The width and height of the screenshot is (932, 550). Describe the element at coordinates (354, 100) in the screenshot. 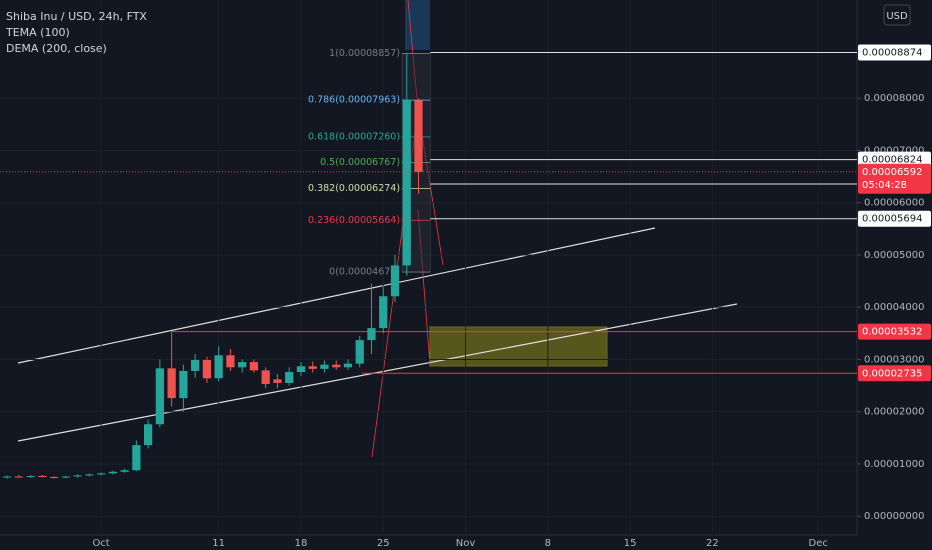

I see `fib-label: 0.786(0.00007963)` at that location.